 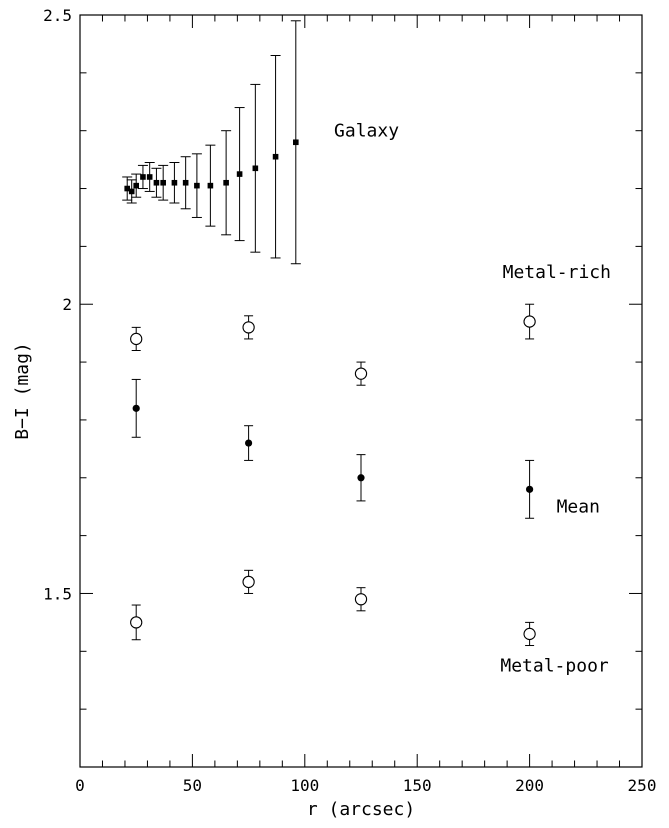 What do you see at coordinates (554, 666) in the screenshot?
I see `annotation-metal-poor: Metal-poor` at bounding box center [554, 666].